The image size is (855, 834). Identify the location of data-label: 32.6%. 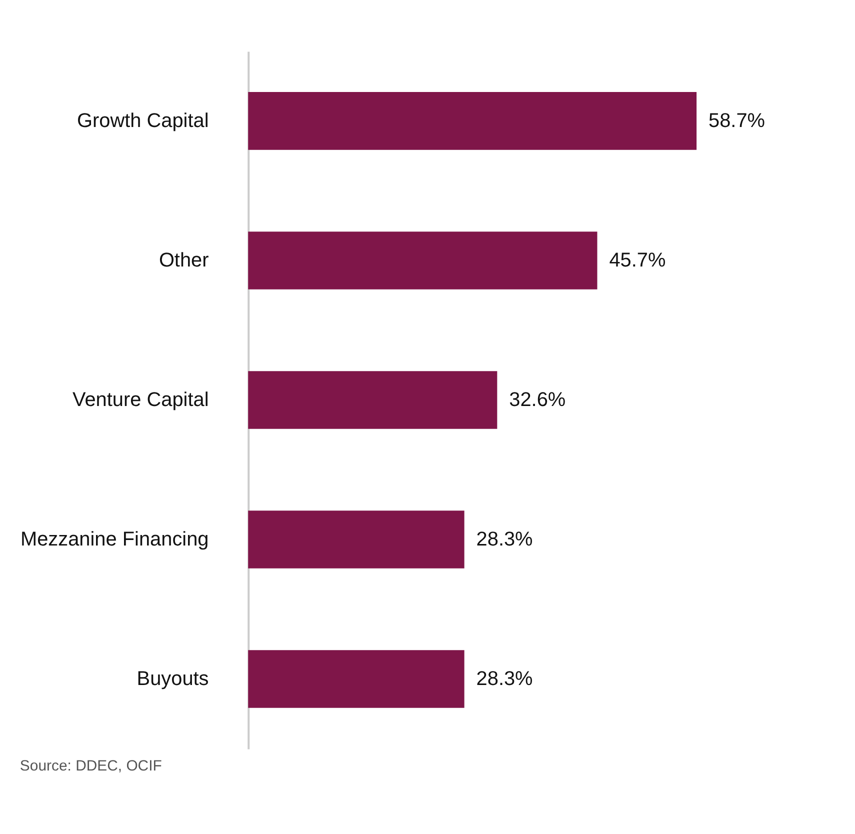
(537, 399).